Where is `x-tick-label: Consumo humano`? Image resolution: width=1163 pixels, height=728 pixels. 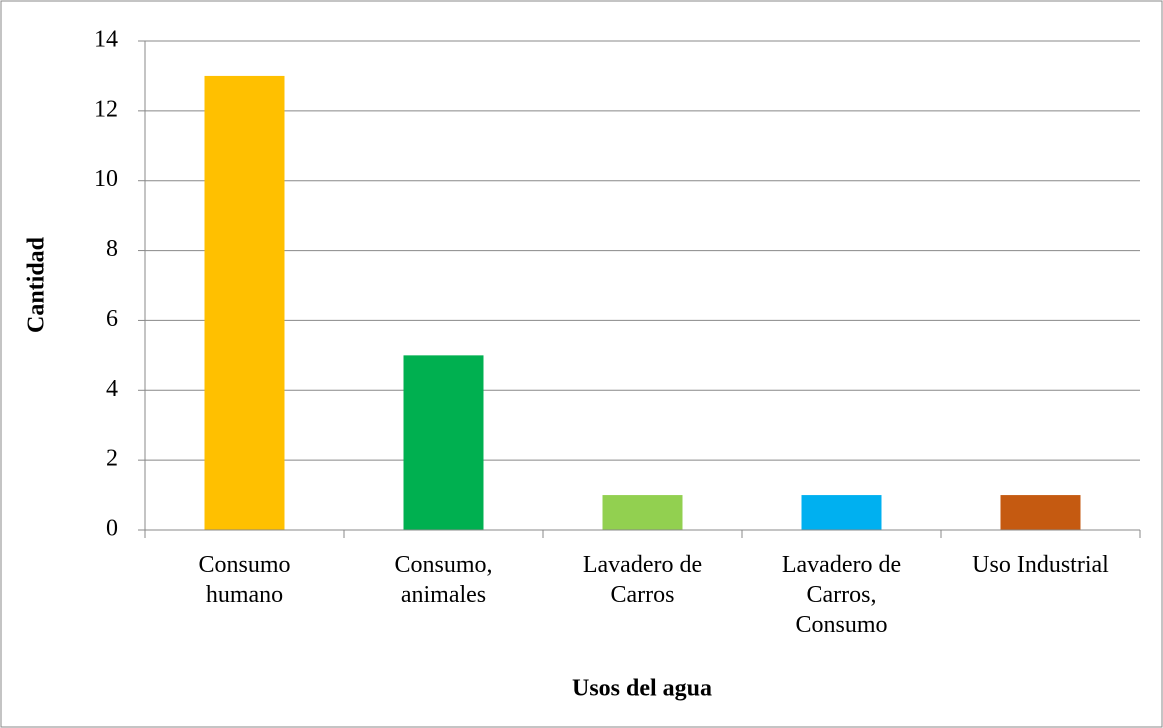
x-tick-label: Consumo humano is located at coordinates (244, 580).